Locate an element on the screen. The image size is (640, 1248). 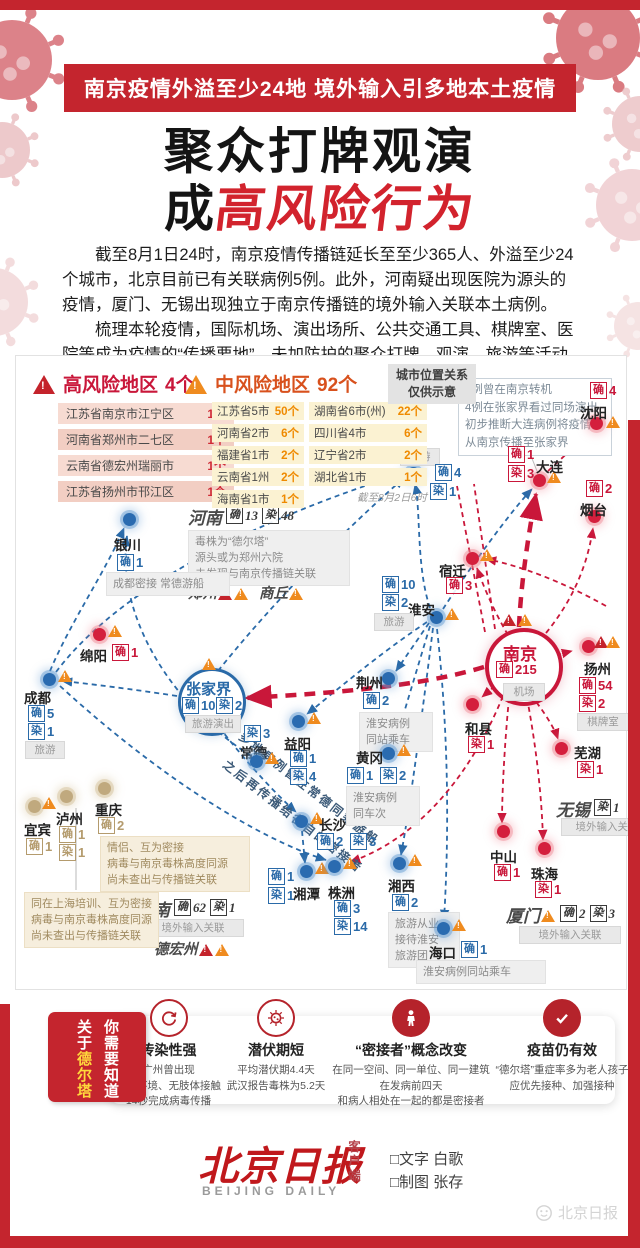
risk-area-count: 22个 is located at coordinates (409, 412).